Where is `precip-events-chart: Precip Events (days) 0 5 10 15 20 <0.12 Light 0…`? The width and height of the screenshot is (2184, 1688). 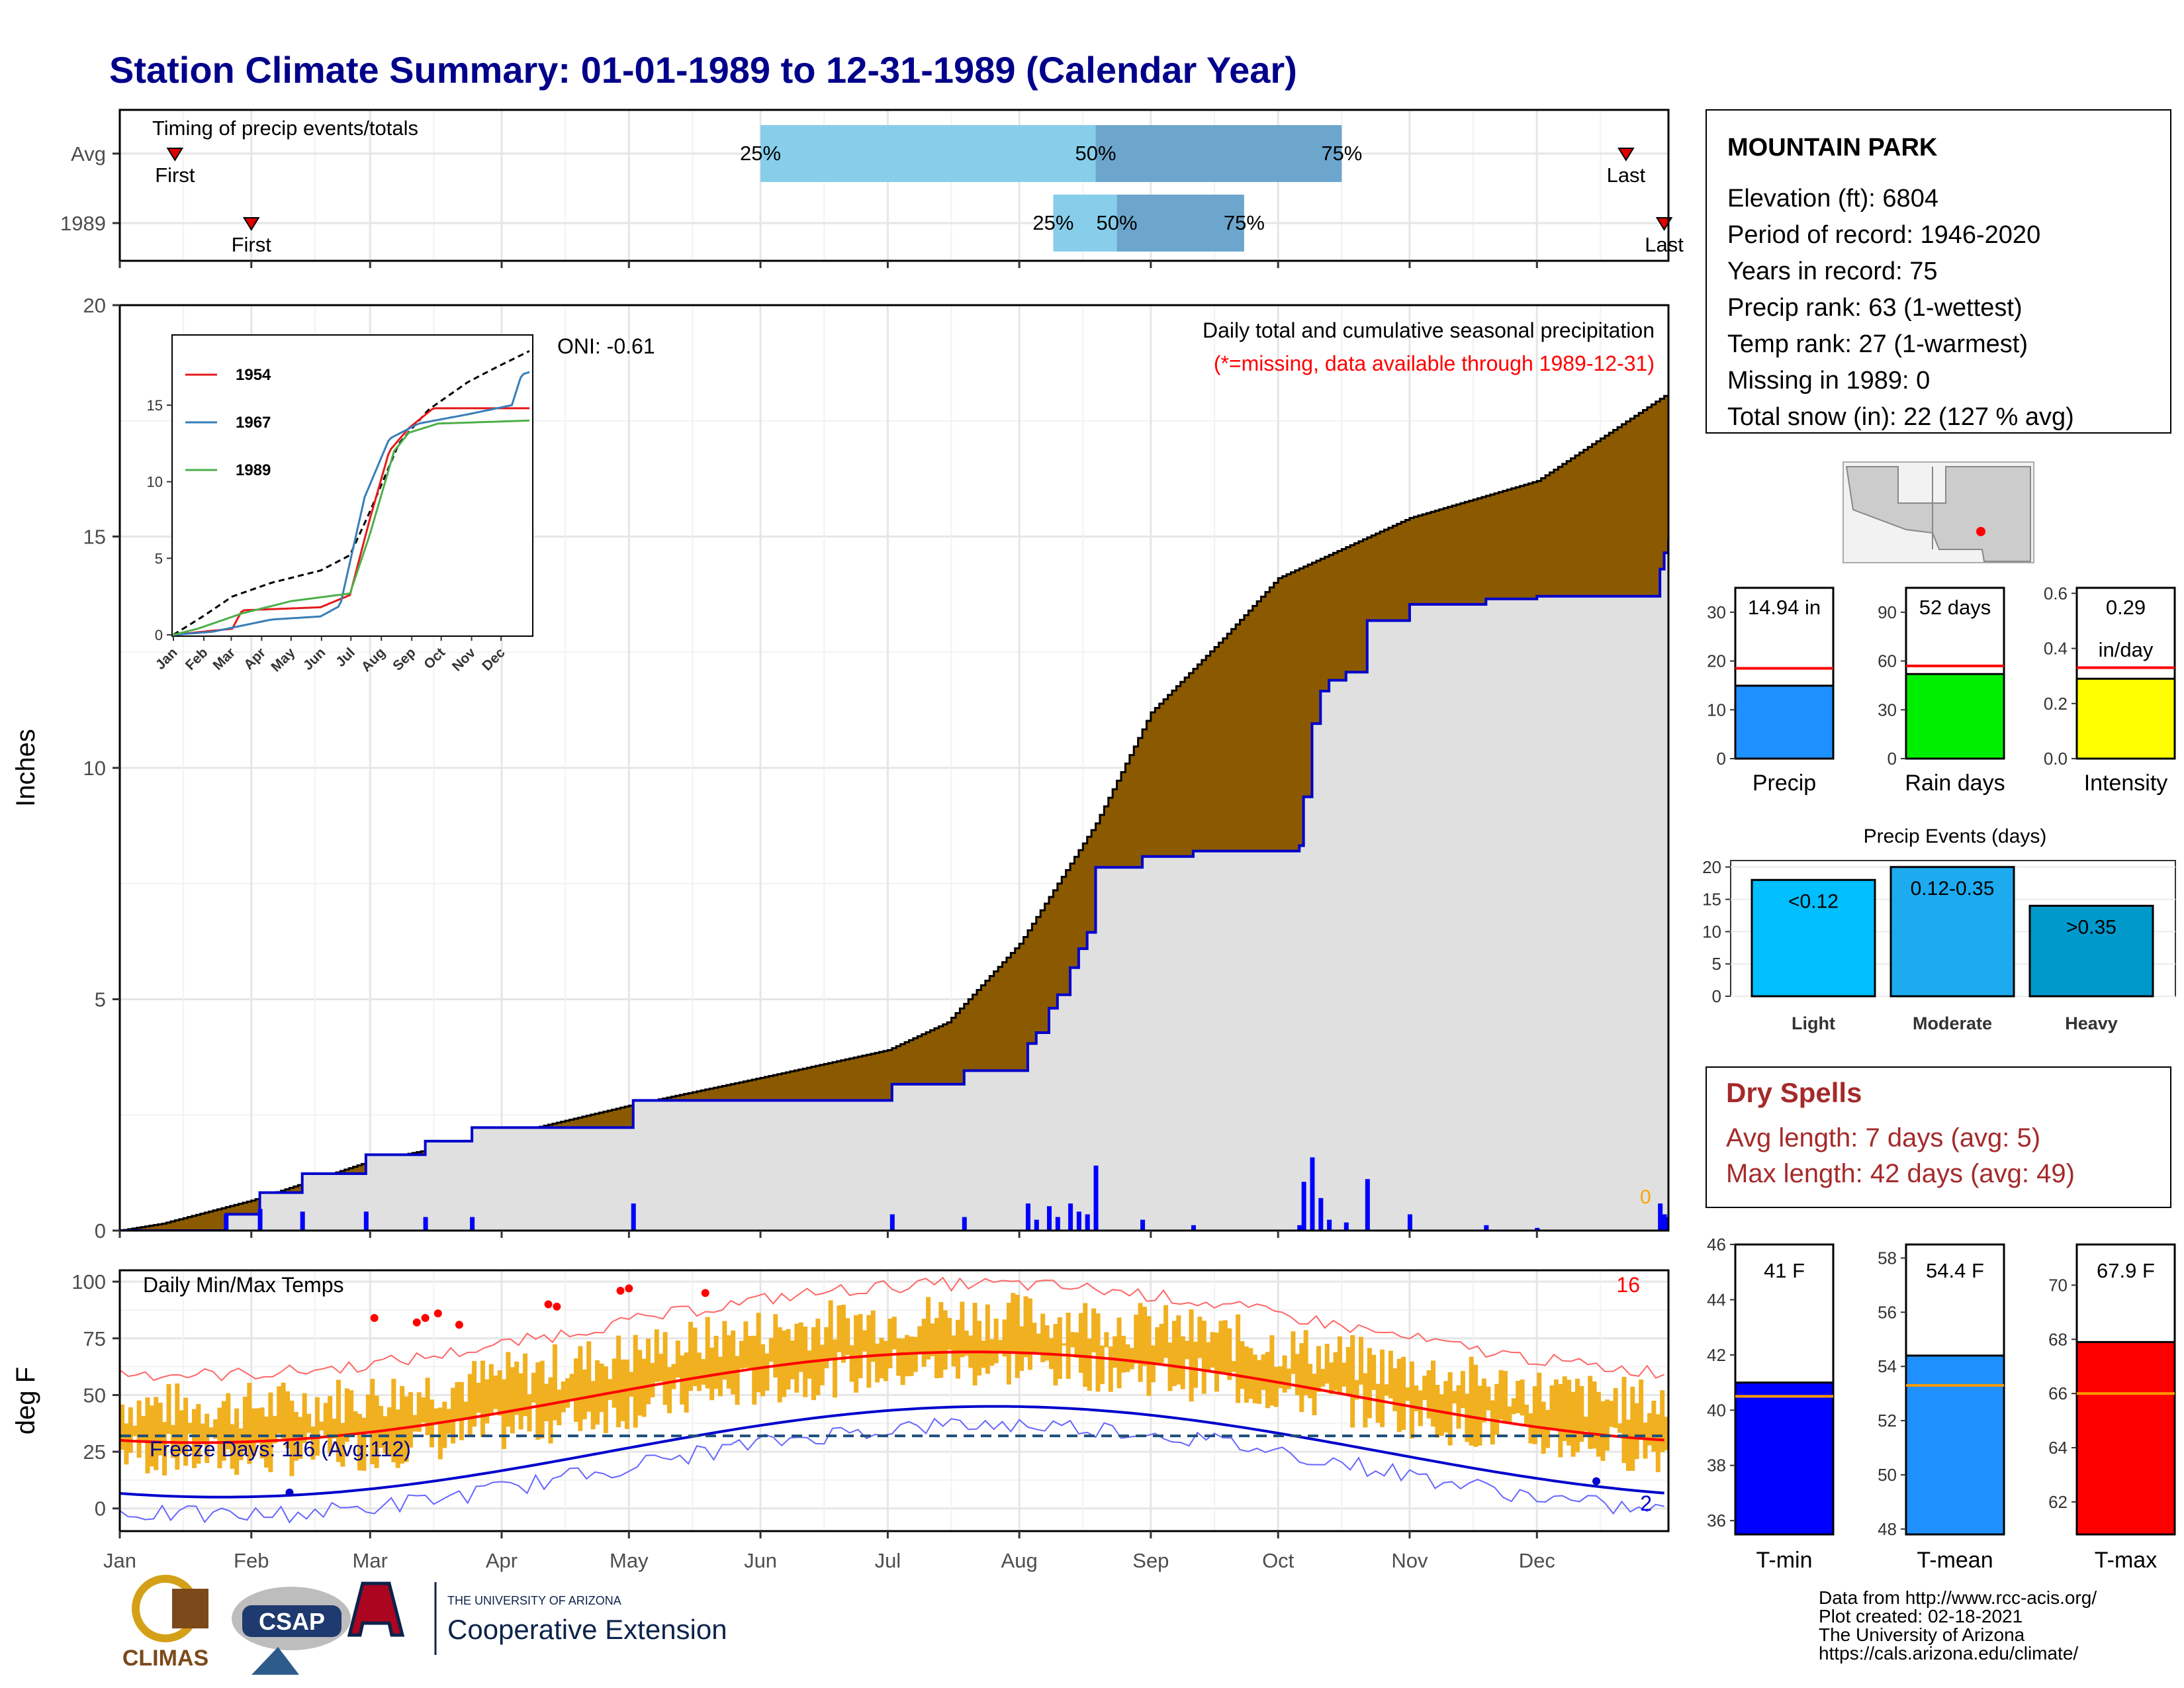 precip-events-chart: Precip Events (days) 0 5 10 15 20 <0.12 Light 0… is located at coordinates (1939, 929).